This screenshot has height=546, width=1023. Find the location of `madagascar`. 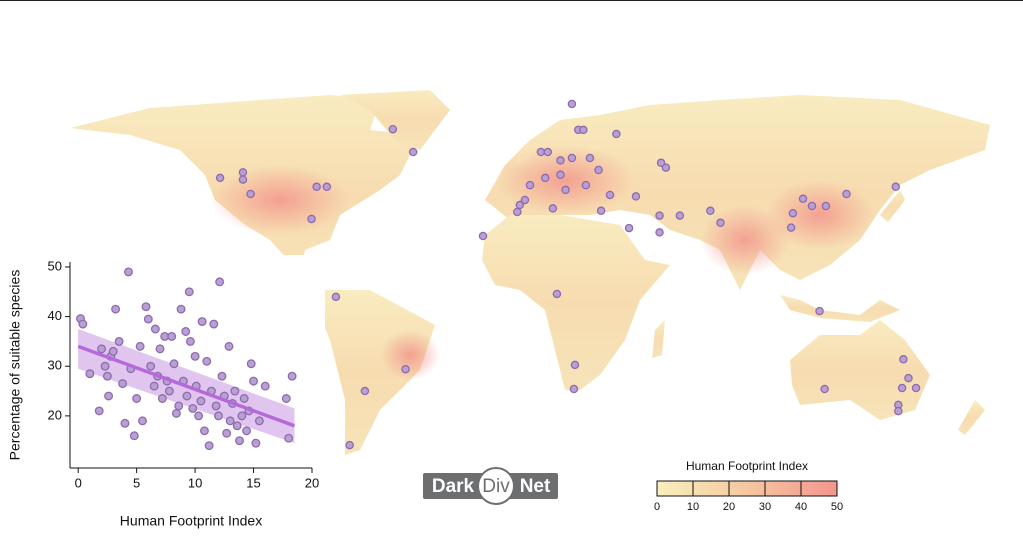

madagascar is located at coordinates (658, 339).